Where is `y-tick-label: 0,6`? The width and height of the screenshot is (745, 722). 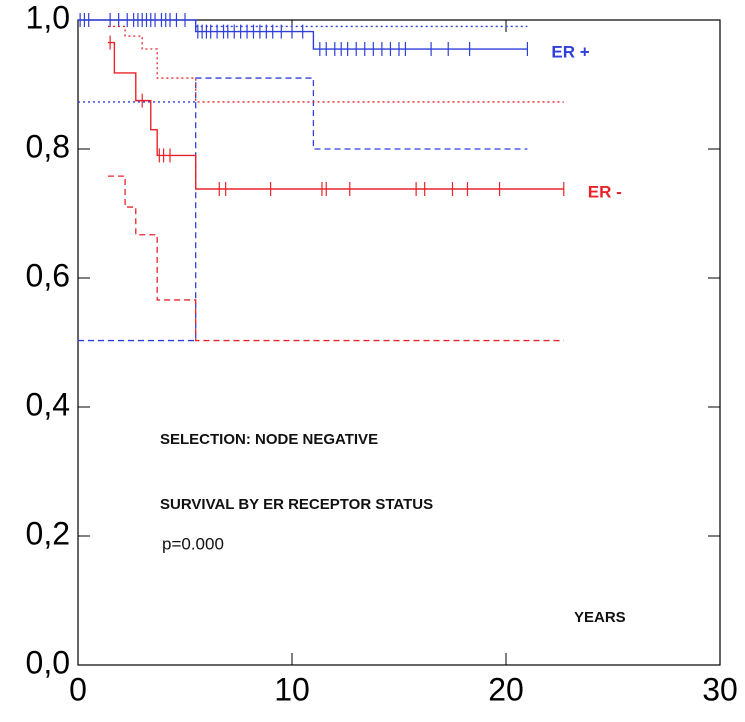 y-tick-label: 0,6 is located at coordinates (48, 275).